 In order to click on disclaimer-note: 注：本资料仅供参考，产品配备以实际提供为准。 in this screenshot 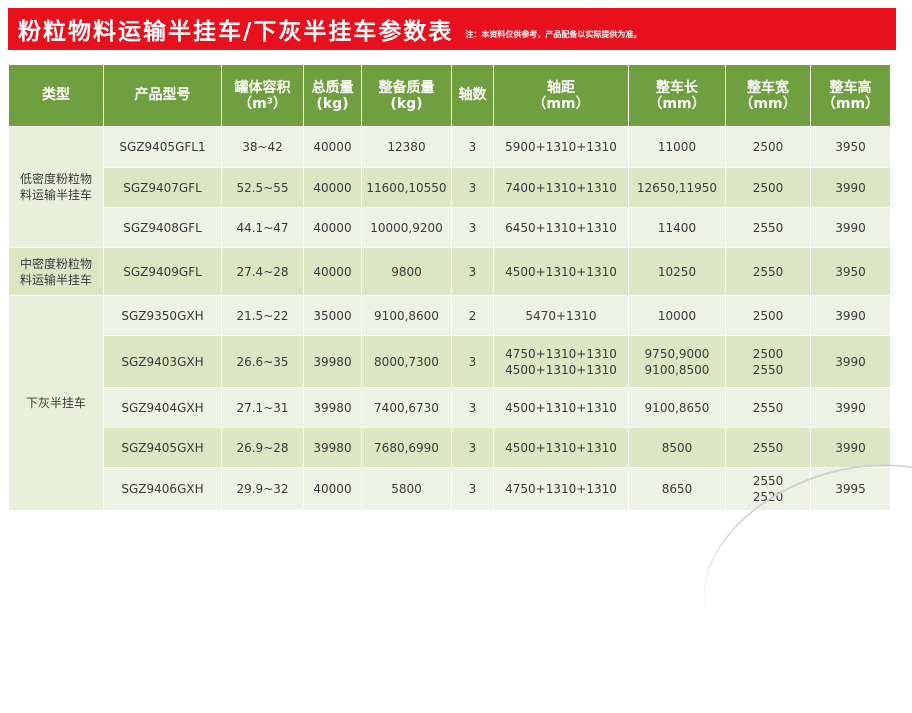, I will do `click(553, 34)`.